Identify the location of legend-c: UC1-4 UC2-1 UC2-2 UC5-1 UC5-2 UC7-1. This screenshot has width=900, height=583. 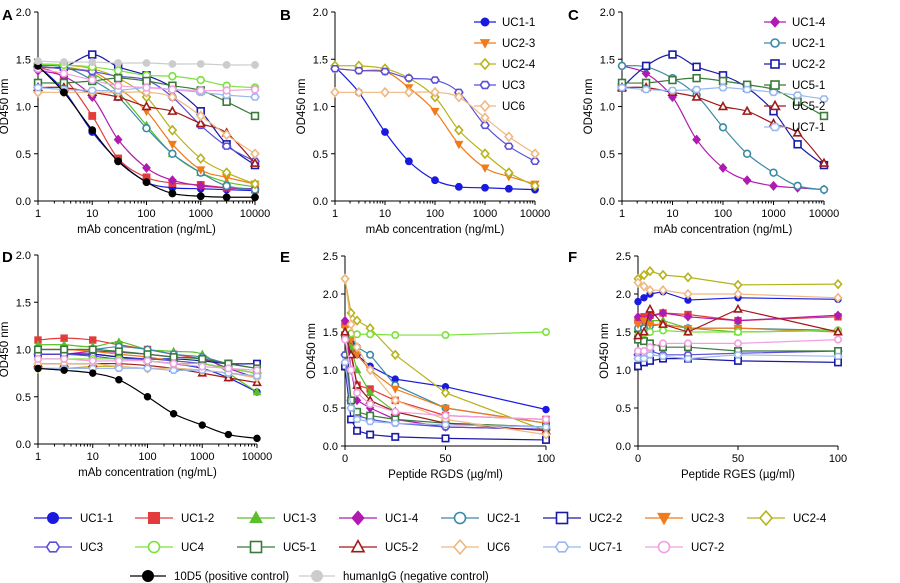
(795, 75).